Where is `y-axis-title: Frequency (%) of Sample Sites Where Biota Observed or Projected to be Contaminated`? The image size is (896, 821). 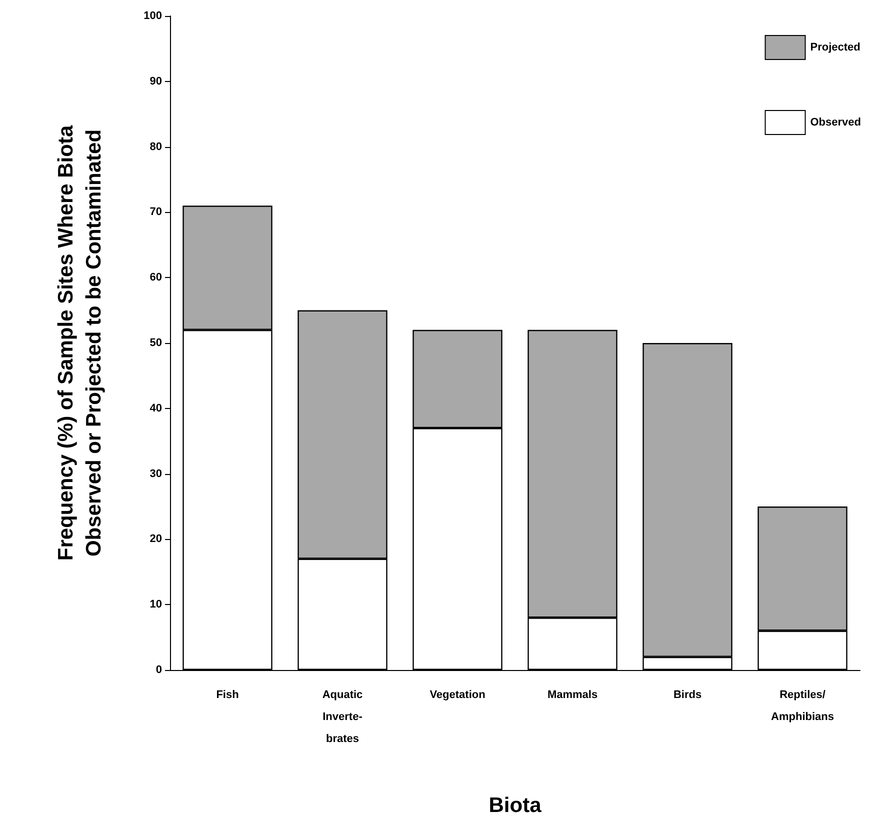
y-axis-title: Frequency (%) of Sample Sites Where Biota Observed or Projected to be Contaminated is located at coordinates (80, 343).